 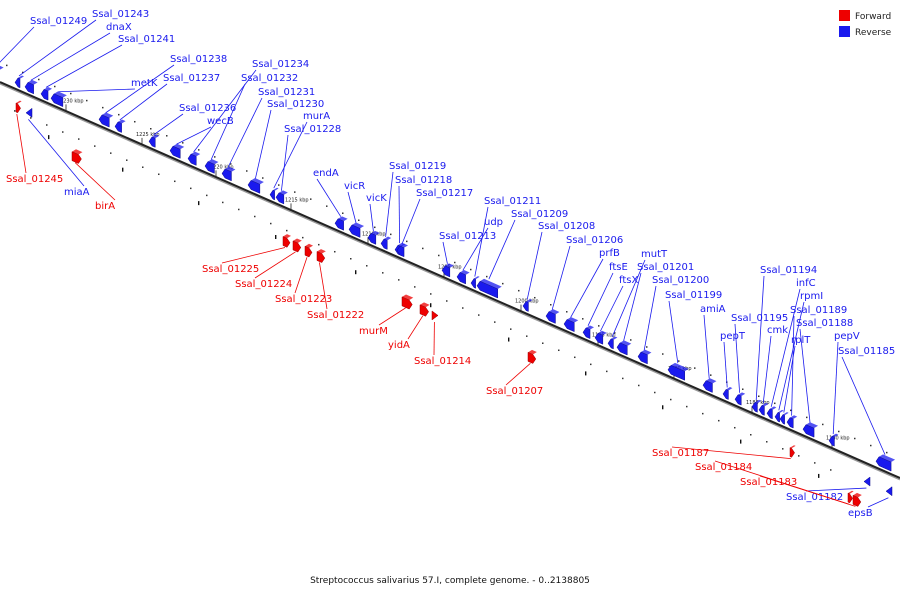 What do you see at coordinates (889, 491) in the screenshot?
I see `gene-epsb` at bounding box center [889, 491].